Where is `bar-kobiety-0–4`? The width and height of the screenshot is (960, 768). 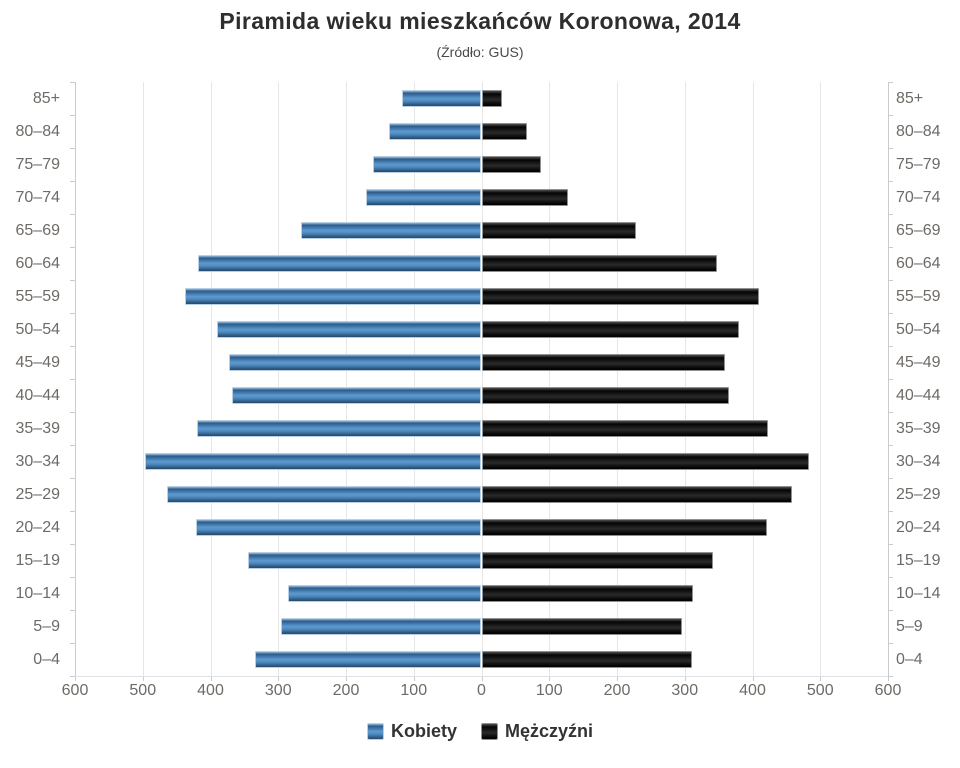 bar-kobiety-0–4 is located at coordinates (368, 659).